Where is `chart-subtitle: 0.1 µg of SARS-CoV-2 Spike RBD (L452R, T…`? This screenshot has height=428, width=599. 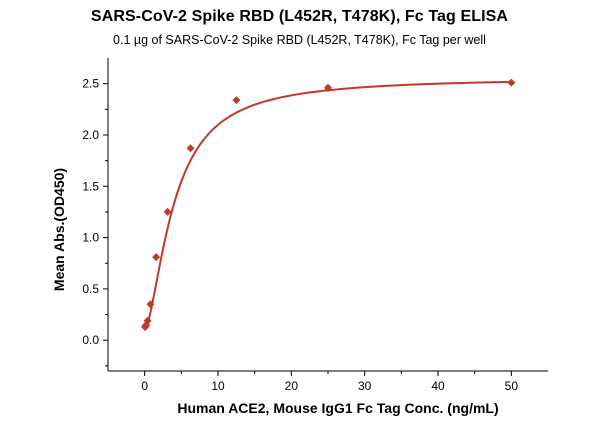 chart-subtitle: 0.1 µg of SARS-CoV-2 Spike RBD (L452R, T… is located at coordinates (299, 40).